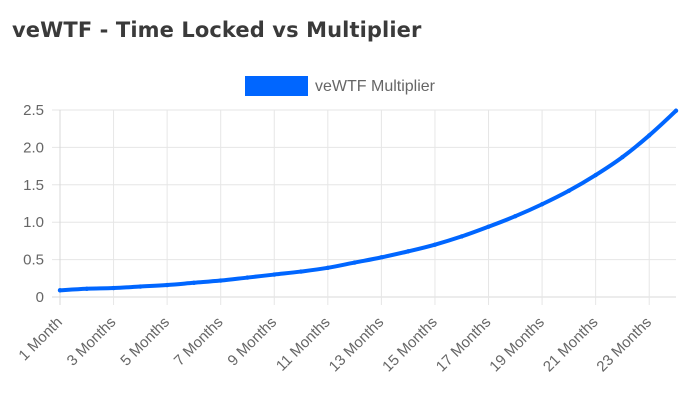 This screenshot has width=700, height=402. What do you see at coordinates (375, 86) in the screenshot?
I see `legend-label-vewtf-multiplier: veWTF Multiplier` at bounding box center [375, 86].